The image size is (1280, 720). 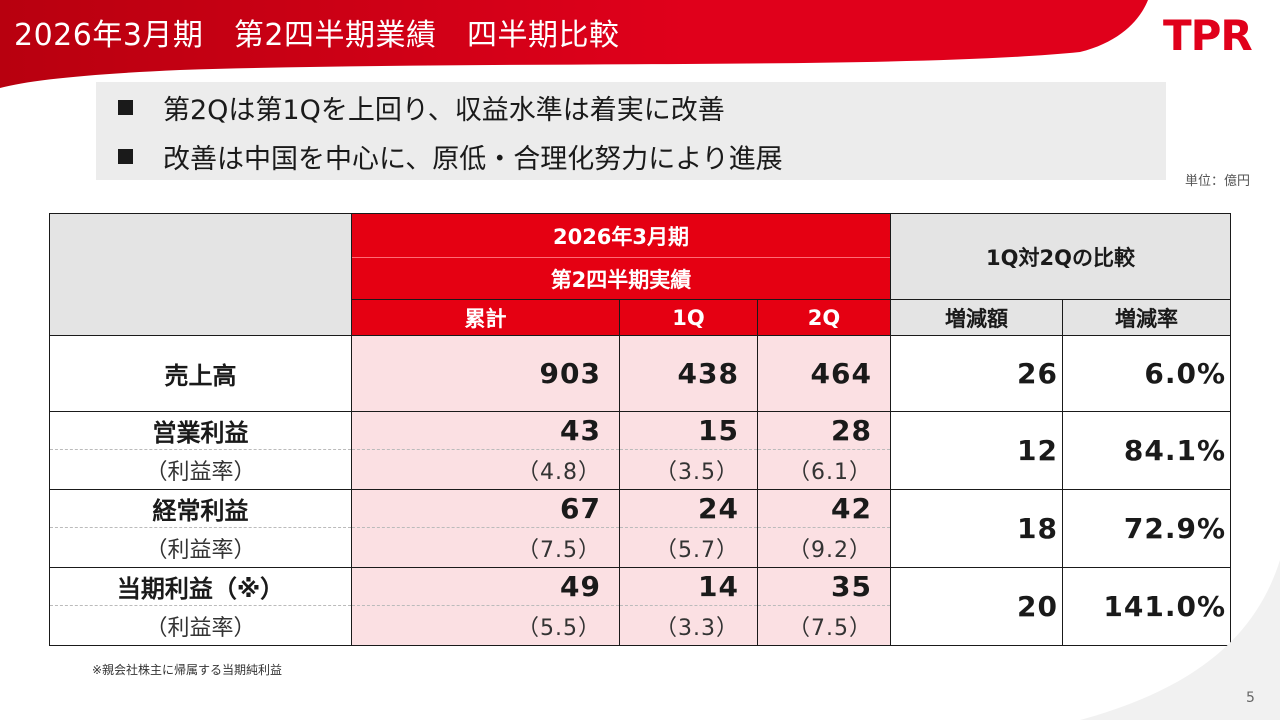 What do you see at coordinates (688, 508) in the screenshot?
I see `q1-value: 24` at bounding box center [688, 508].